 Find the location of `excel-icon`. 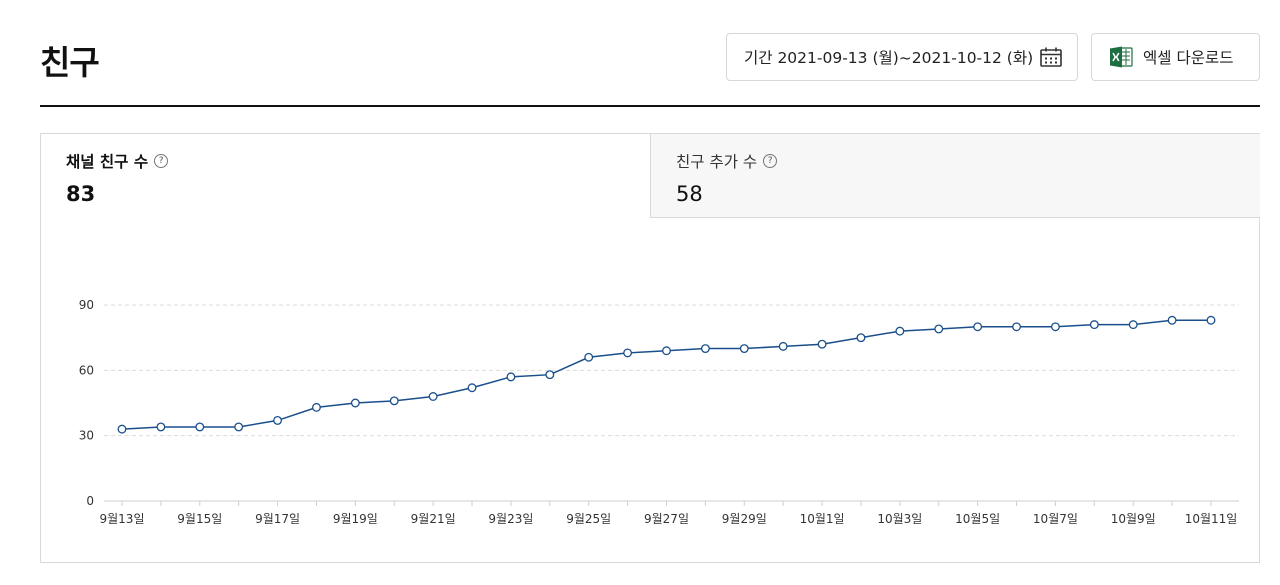

excel-icon is located at coordinates (1121, 57).